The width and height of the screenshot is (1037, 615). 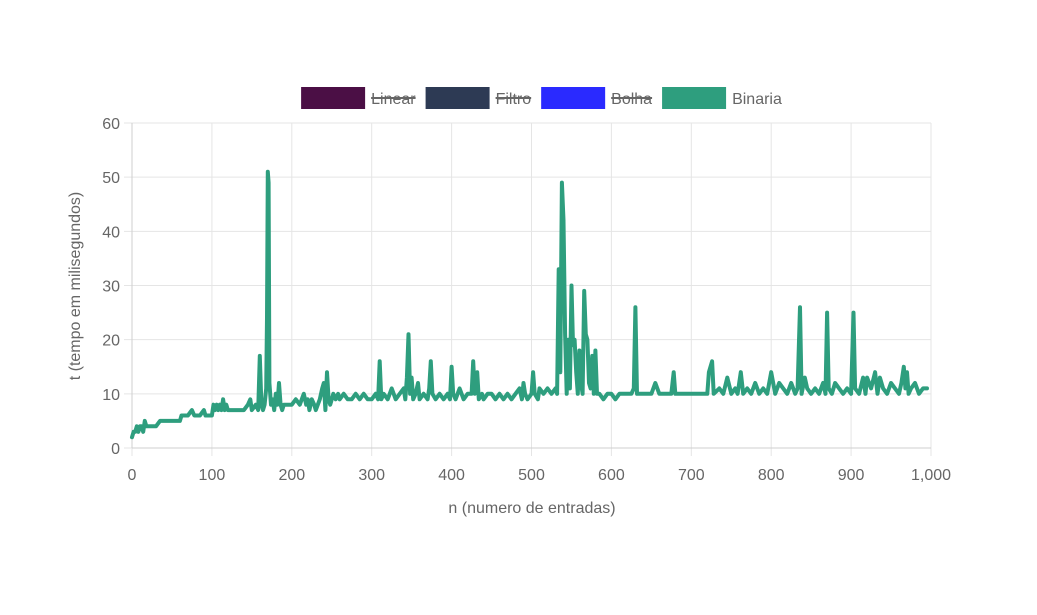 I want to click on y-tick-label: 0, so click(x=115, y=449).